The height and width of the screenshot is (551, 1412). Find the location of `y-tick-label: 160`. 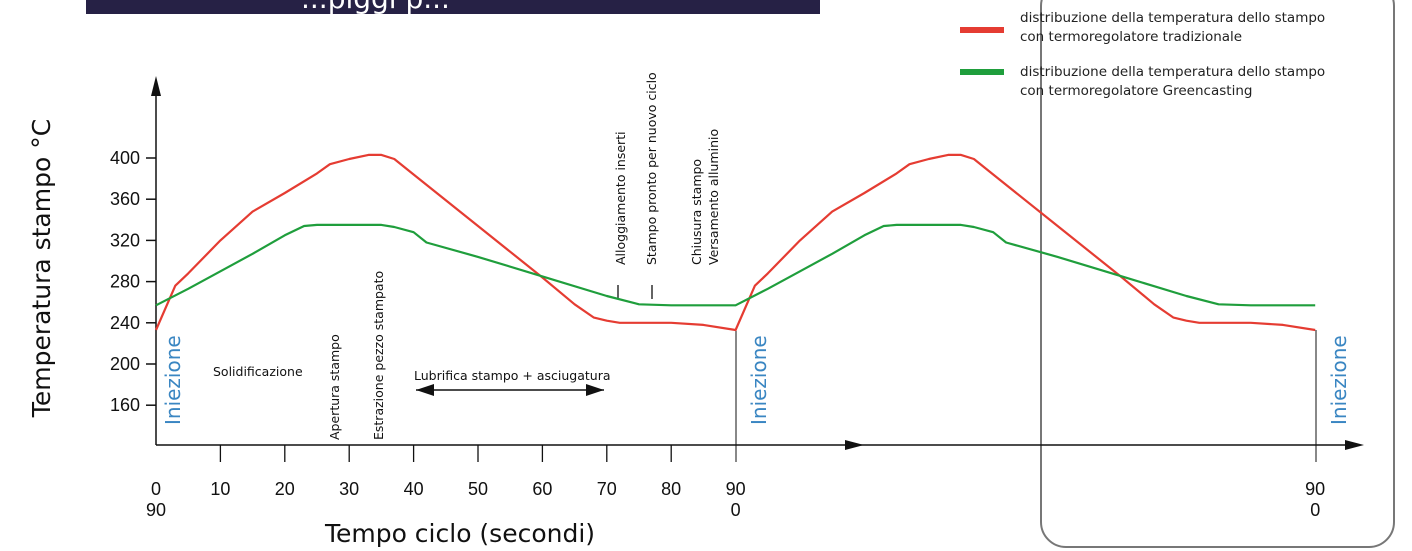

y-tick-label: 160 is located at coordinates (125, 405).